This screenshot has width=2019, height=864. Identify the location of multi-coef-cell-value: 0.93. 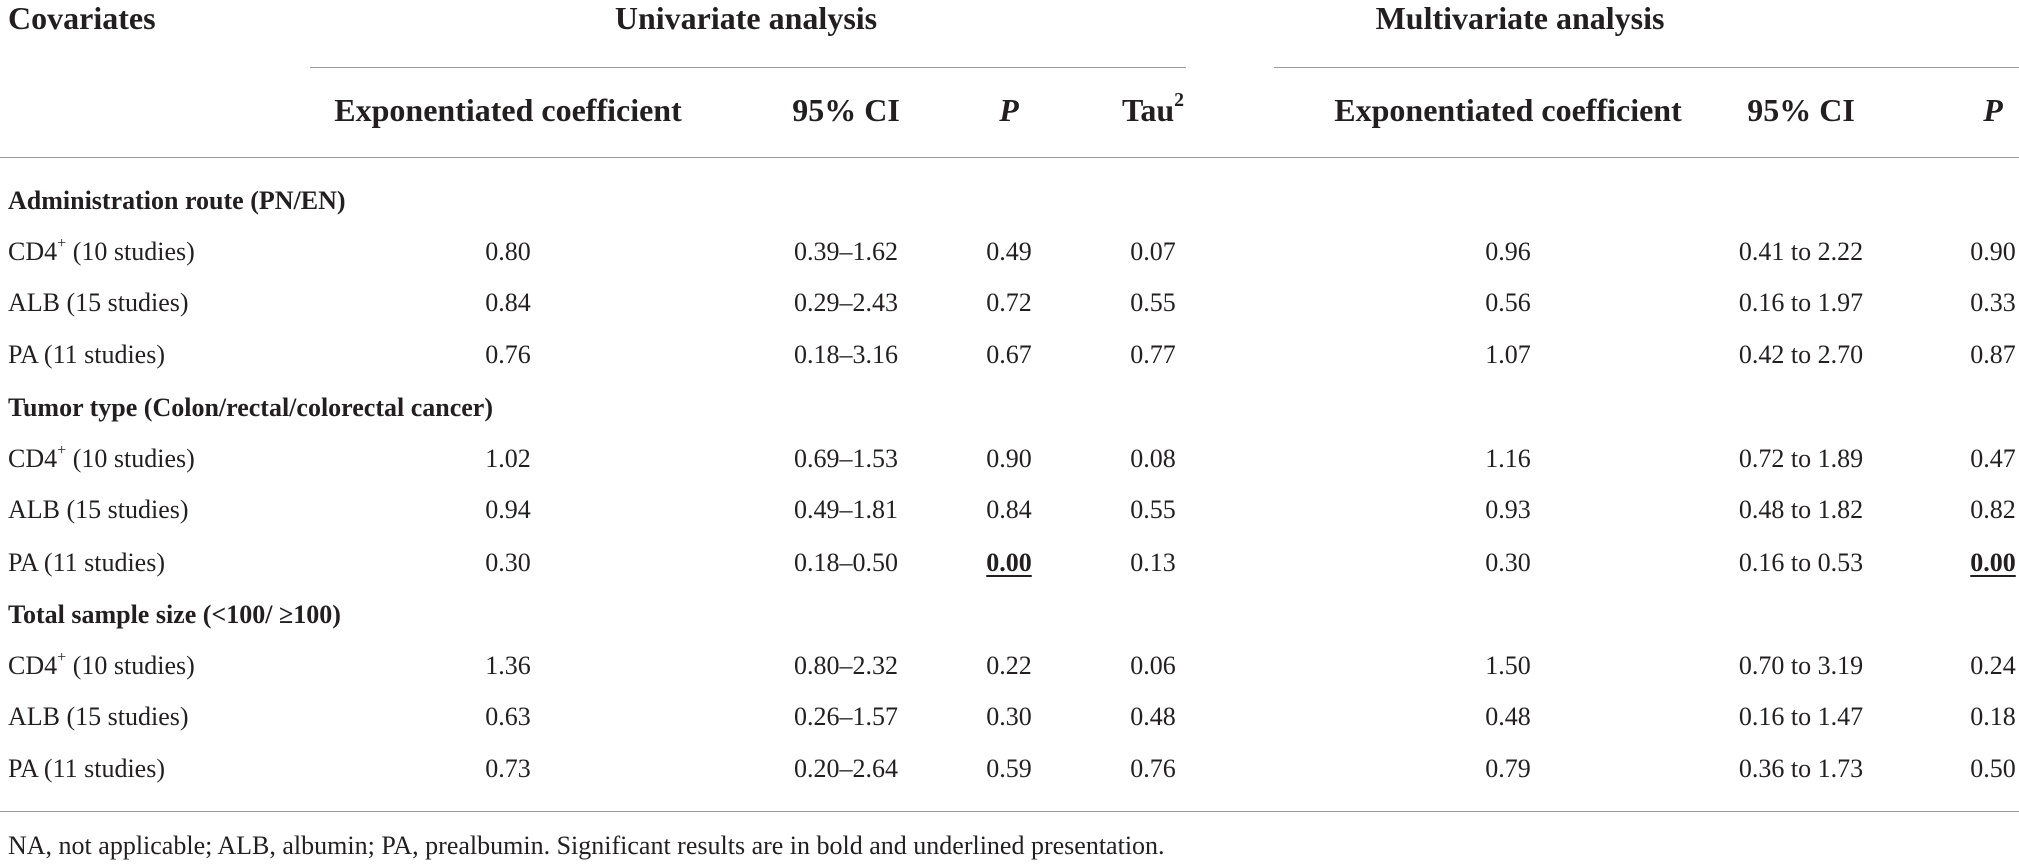
(1508, 509).